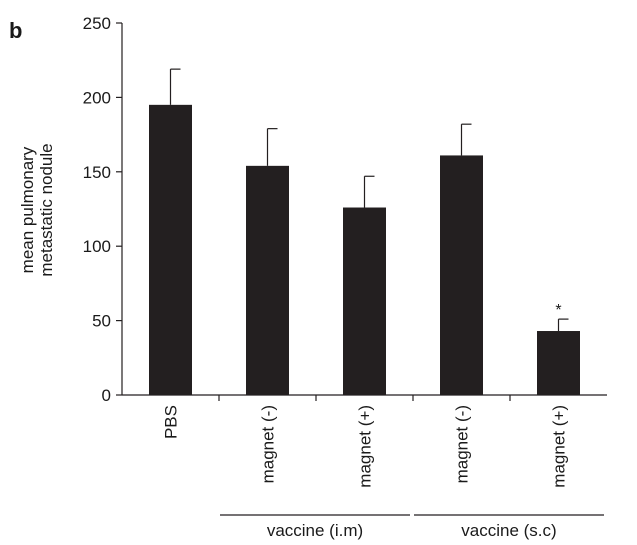 The image size is (637, 545). I want to click on y-tick-label: 200, so click(97, 97).